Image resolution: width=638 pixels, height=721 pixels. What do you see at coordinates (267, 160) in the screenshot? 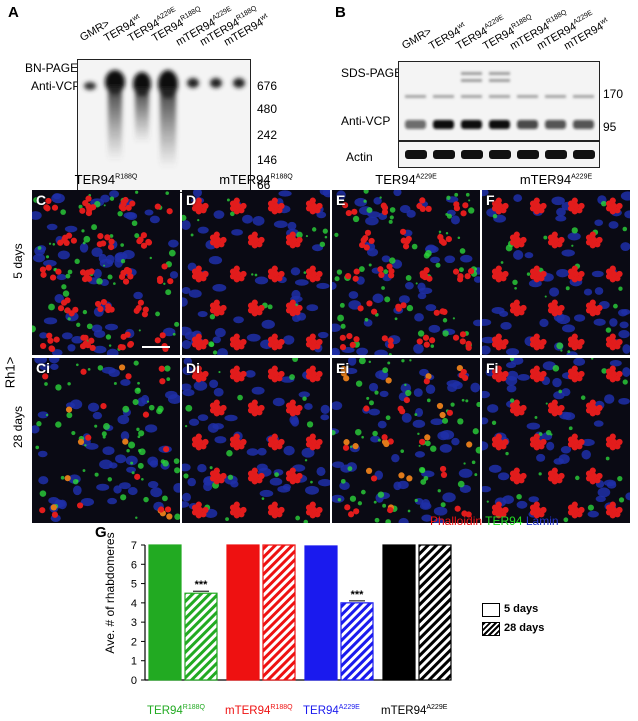
I see `marker-a-146: 146` at bounding box center [267, 160].